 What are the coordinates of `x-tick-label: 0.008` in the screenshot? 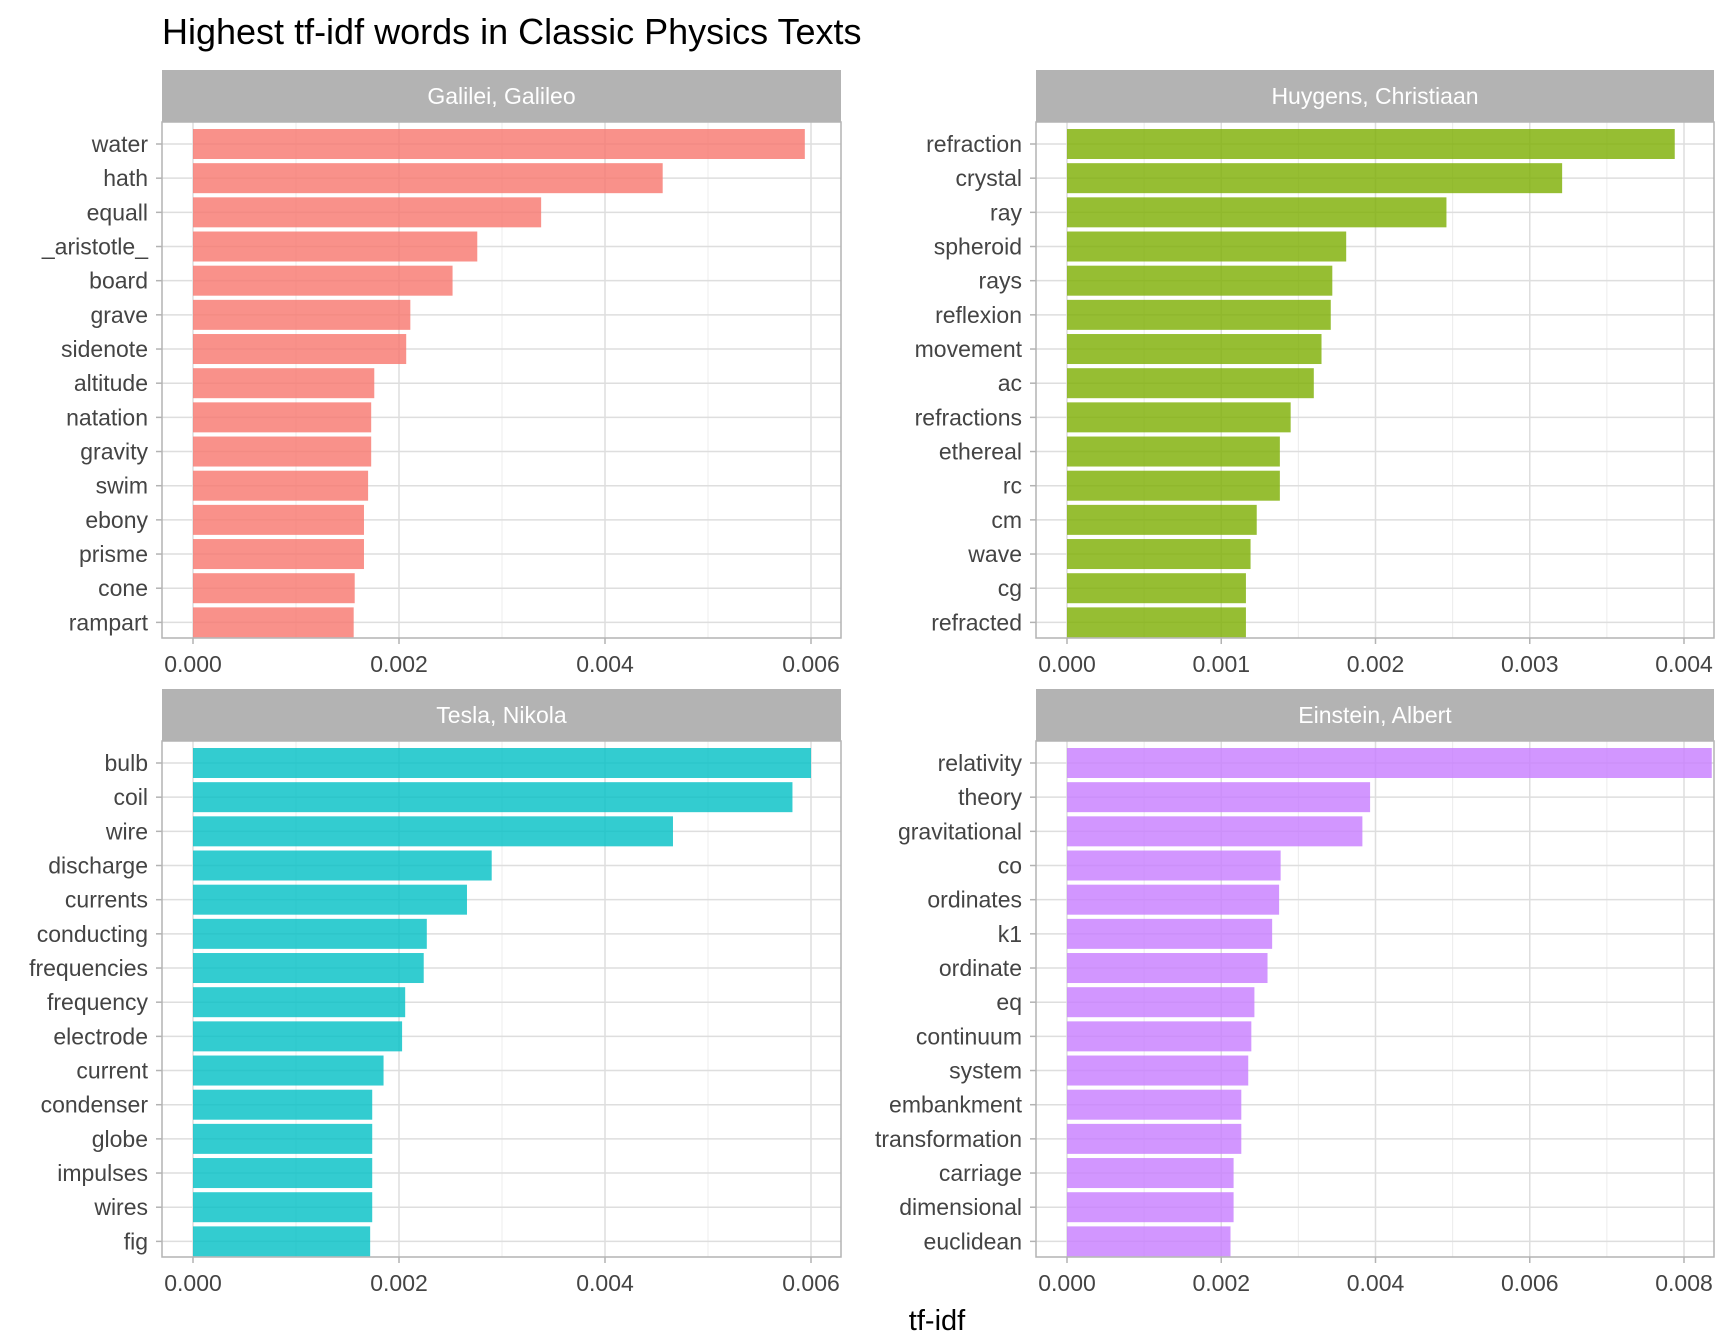 It's located at (1684, 1283).